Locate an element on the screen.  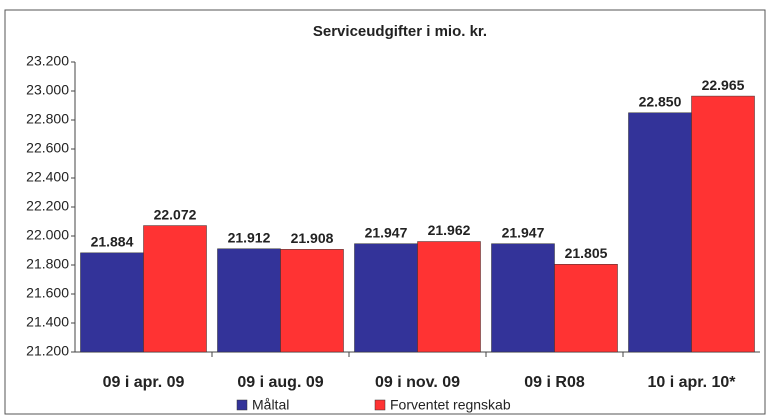
chart-title: Serviceudgifter i mio. kr. is located at coordinates (400, 31).